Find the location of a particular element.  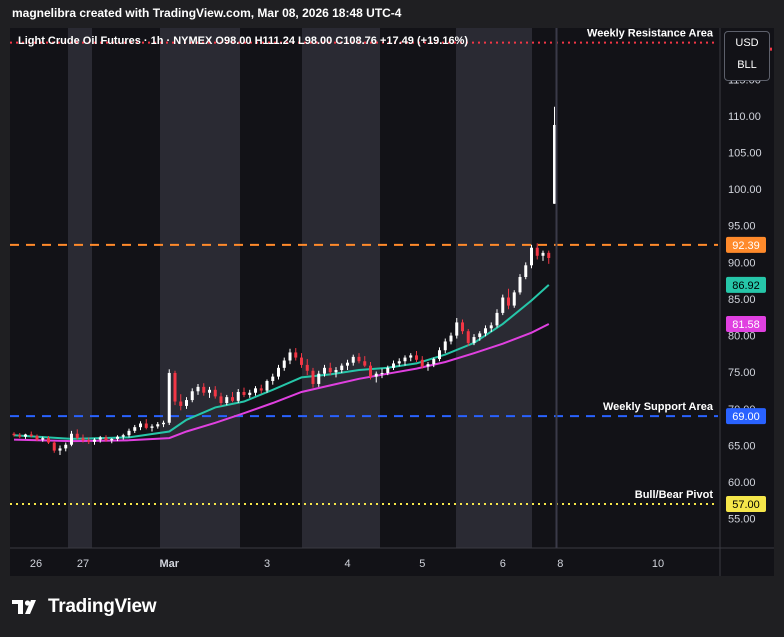

currency-unit-selector: USD BLL is located at coordinates (747, 56).